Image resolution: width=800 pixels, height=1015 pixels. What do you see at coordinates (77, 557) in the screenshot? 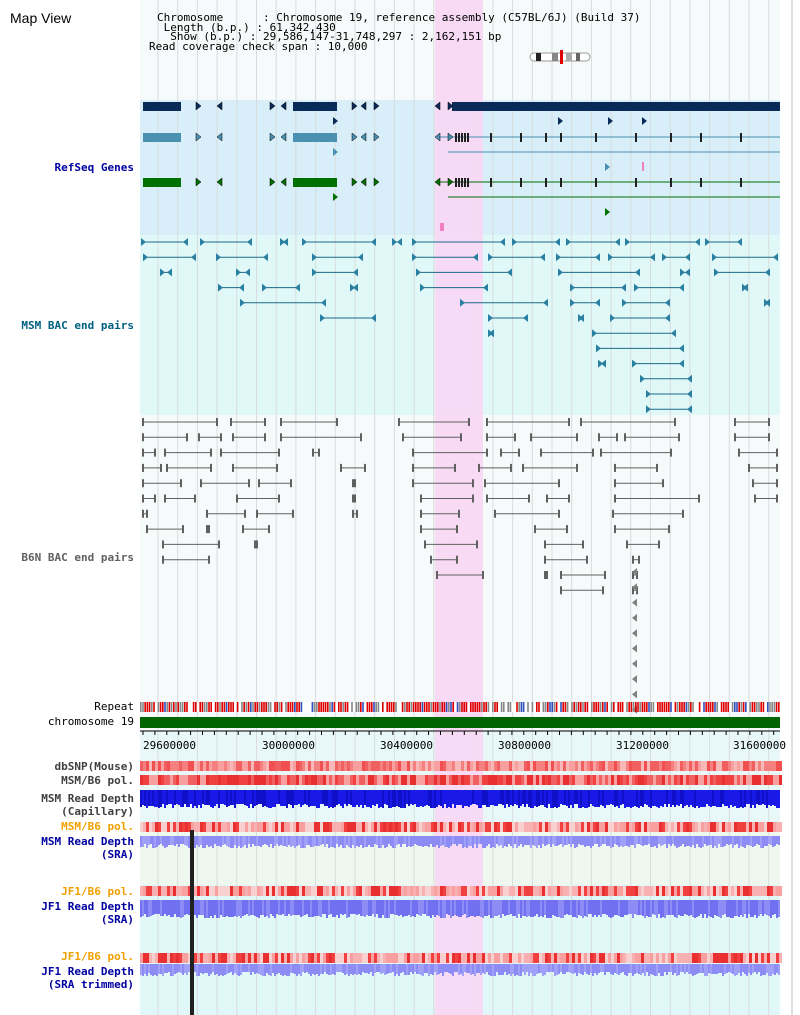
I see `b6n-bac-label: B6N BAC end pairs` at bounding box center [77, 557].